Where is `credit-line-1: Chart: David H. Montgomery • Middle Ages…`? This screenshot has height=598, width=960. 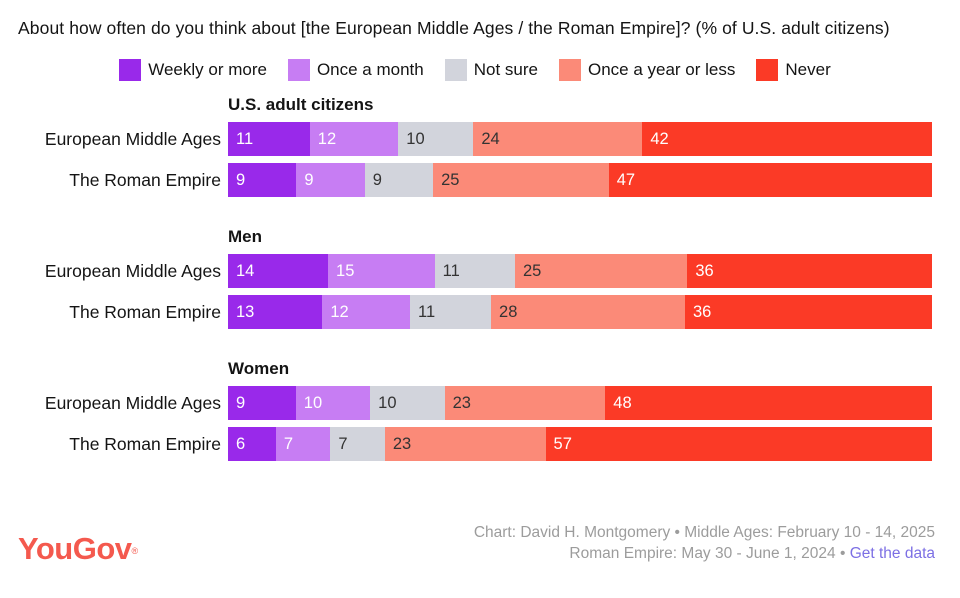 credit-line-1: Chart: David H. Montgomery • Middle Ages… is located at coordinates (704, 532).